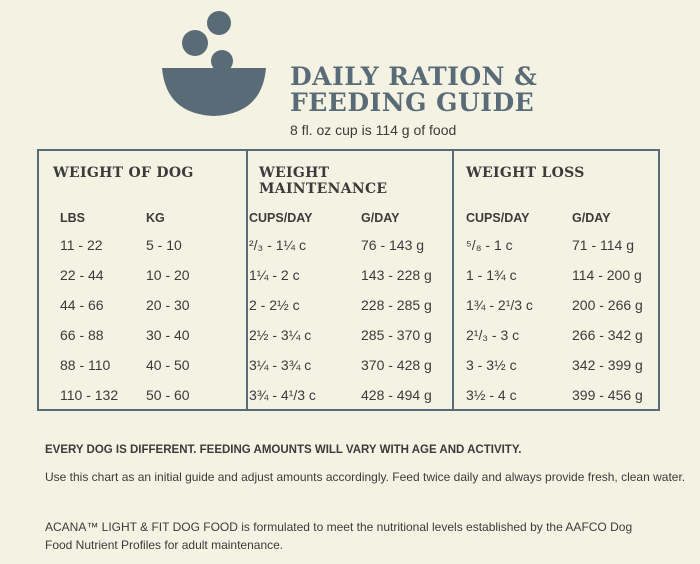  I want to click on cell-loss-grams: 266 - 342 g, so click(607, 335).